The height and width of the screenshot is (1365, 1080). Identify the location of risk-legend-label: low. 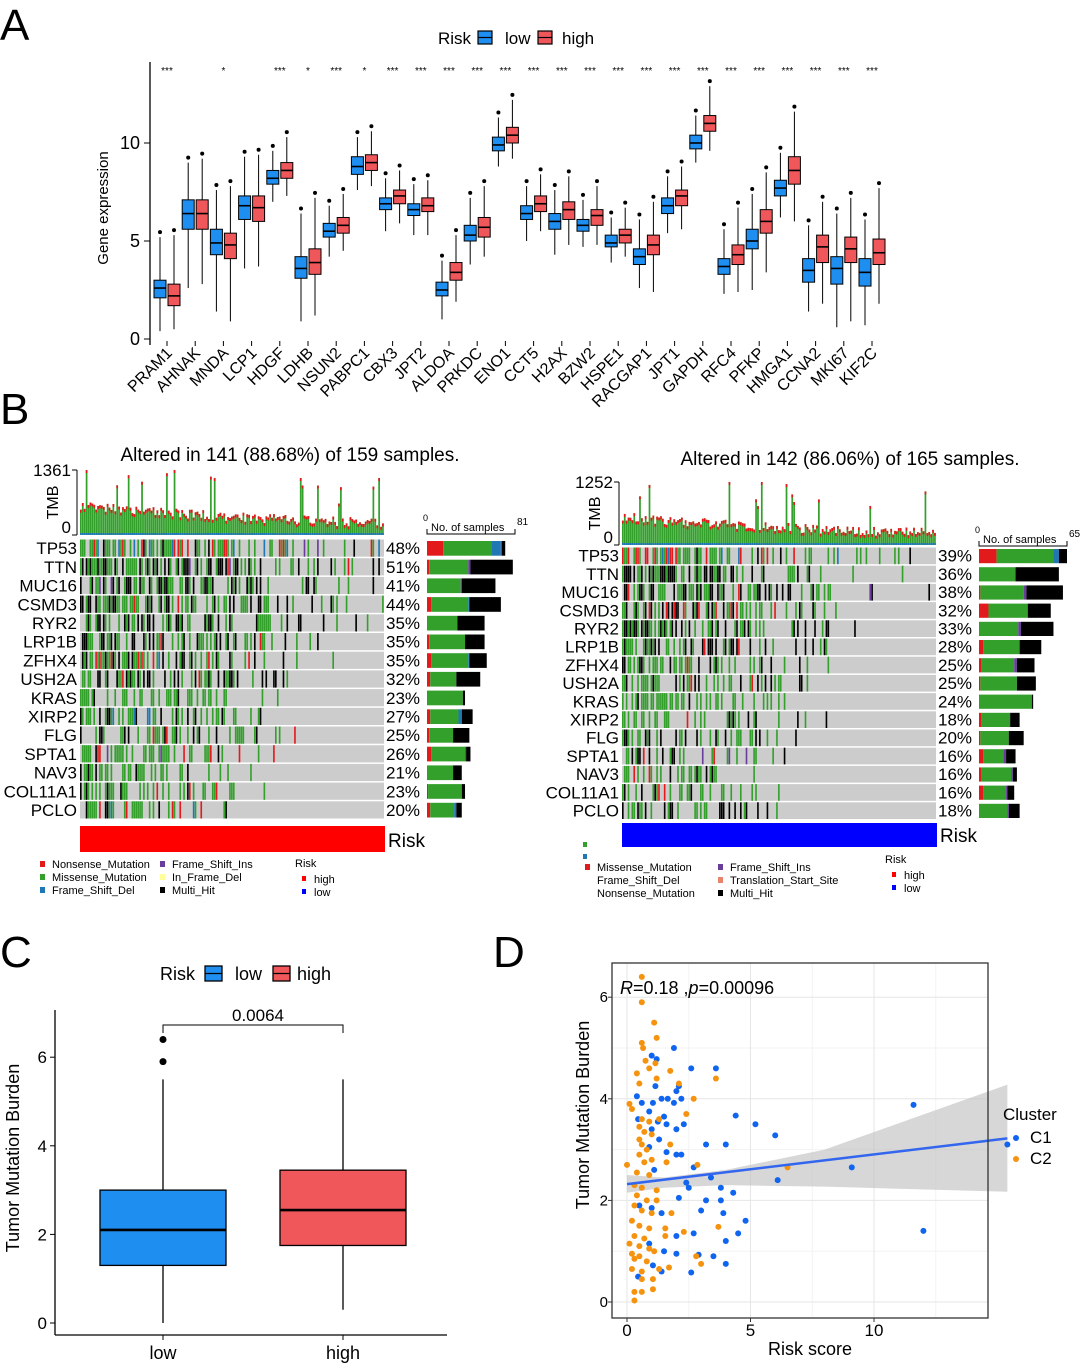
(912, 889).